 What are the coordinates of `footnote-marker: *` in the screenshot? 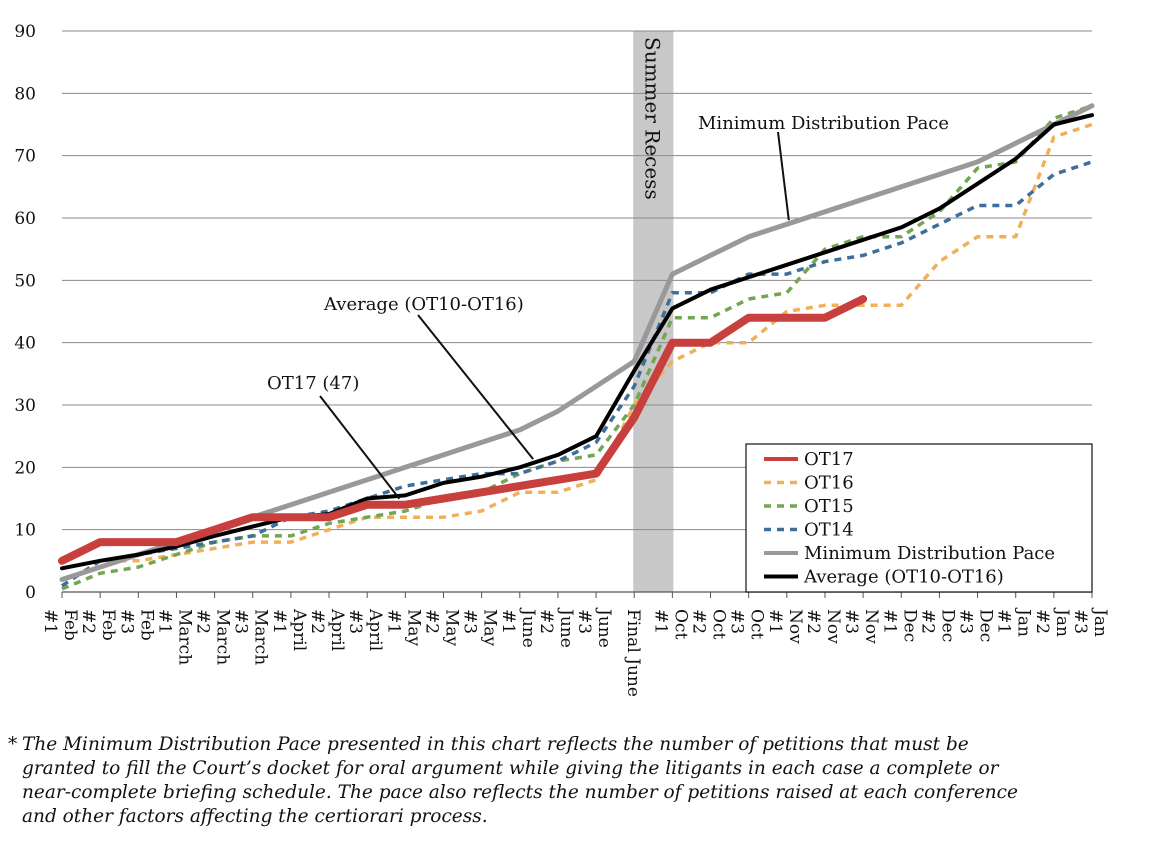 It's located at (13, 744).